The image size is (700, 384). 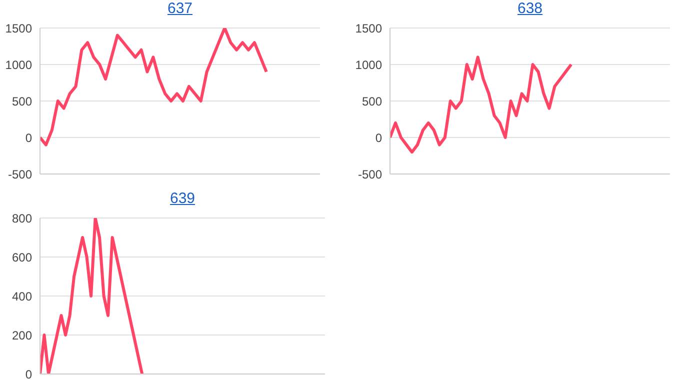 I want to click on y-tick-label: 600, so click(x=22, y=257).